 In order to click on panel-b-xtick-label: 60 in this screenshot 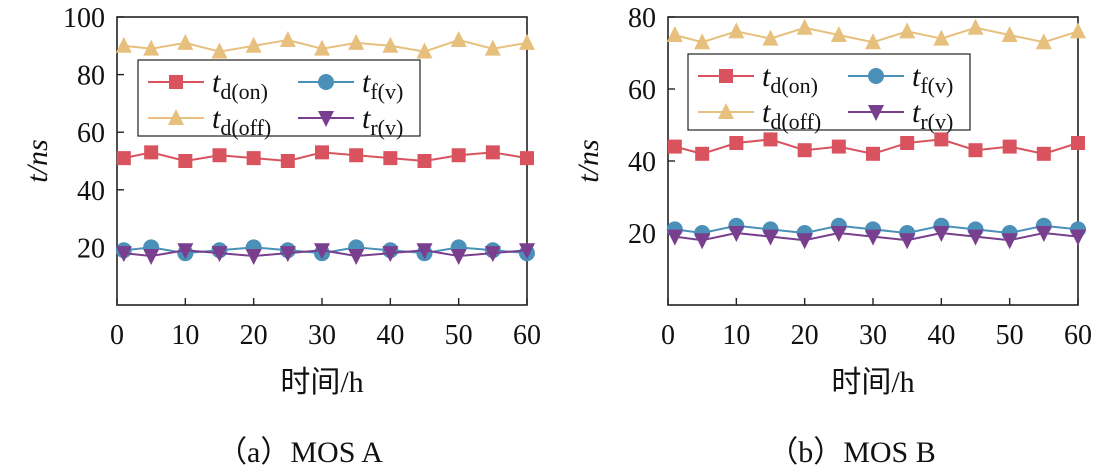, I will do `click(1078, 335)`.